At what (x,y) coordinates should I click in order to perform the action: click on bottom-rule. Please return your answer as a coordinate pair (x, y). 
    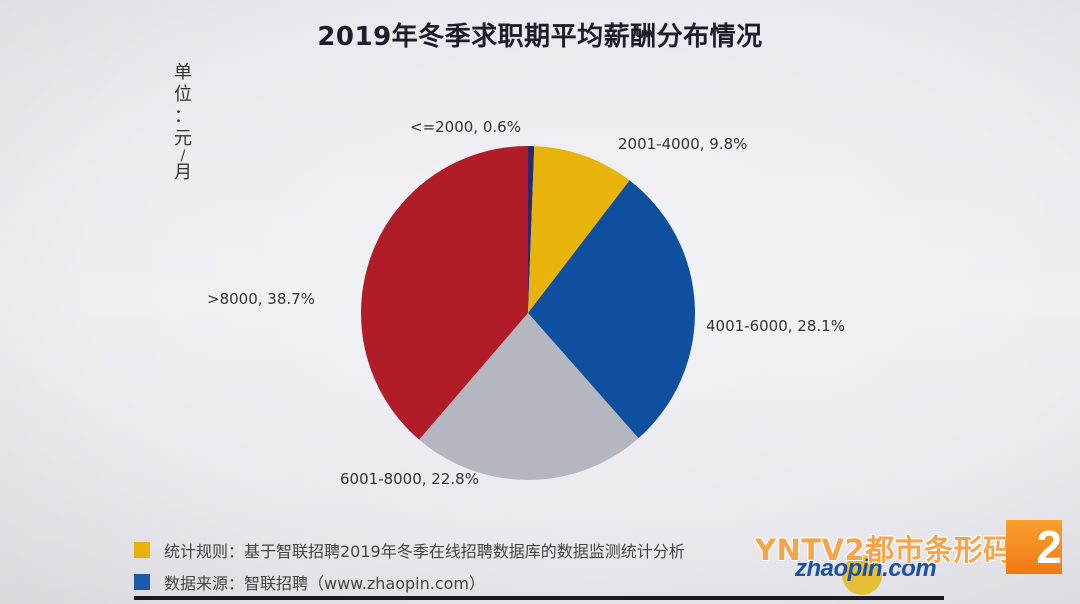
    Looking at the image, I should click on (539, 598).